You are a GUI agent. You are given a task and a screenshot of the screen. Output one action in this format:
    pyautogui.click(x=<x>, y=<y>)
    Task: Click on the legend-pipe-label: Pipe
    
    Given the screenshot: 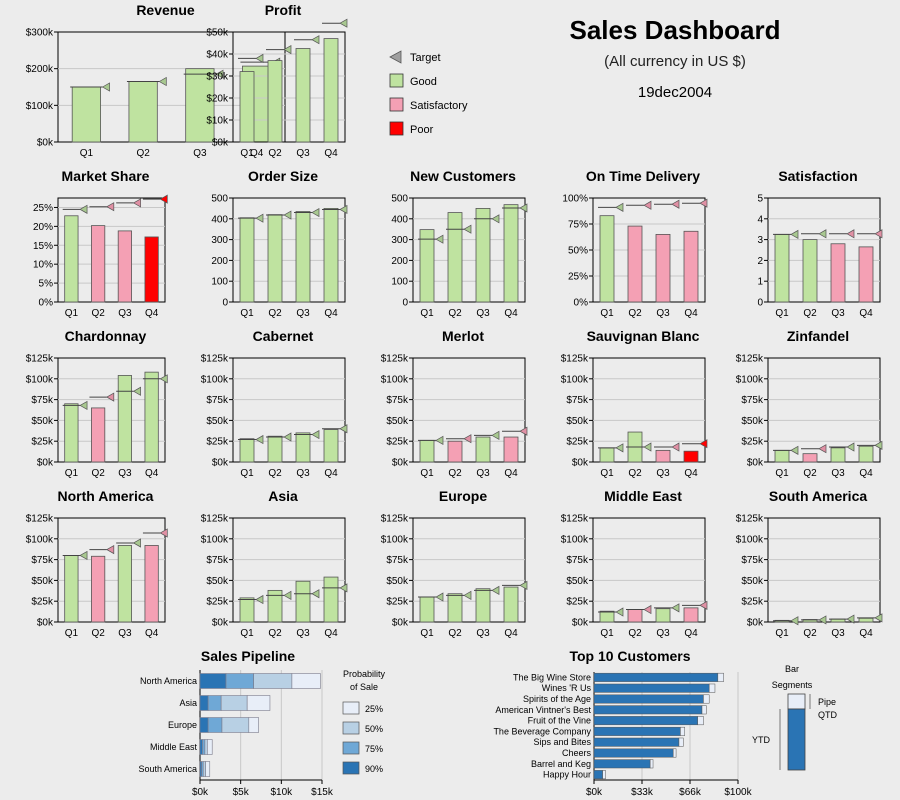 What is the action you would take?
    pyautogui.click(x=827, y=702)
    